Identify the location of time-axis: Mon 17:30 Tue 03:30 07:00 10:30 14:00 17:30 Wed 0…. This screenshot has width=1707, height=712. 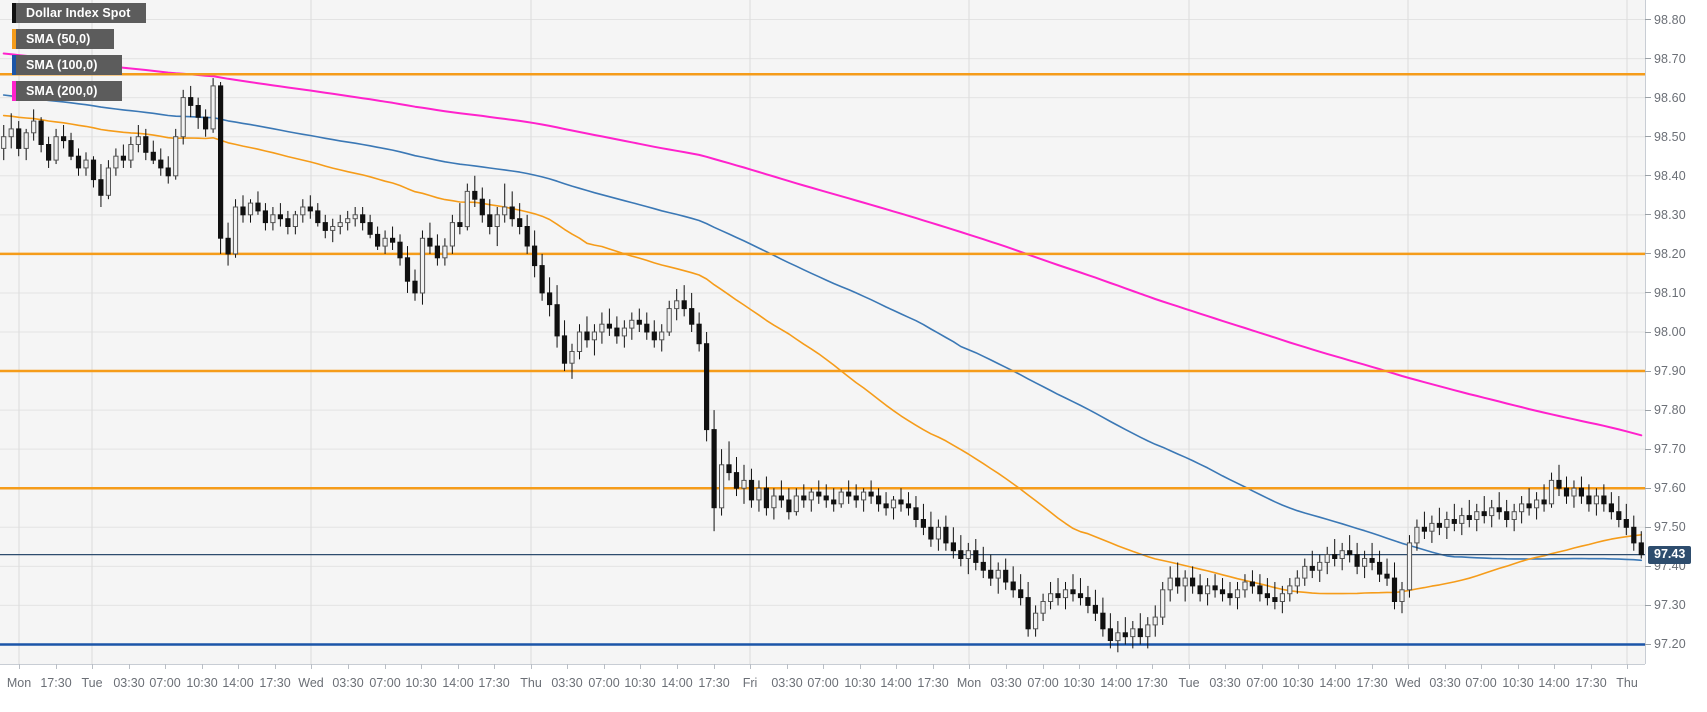
(853, 688).